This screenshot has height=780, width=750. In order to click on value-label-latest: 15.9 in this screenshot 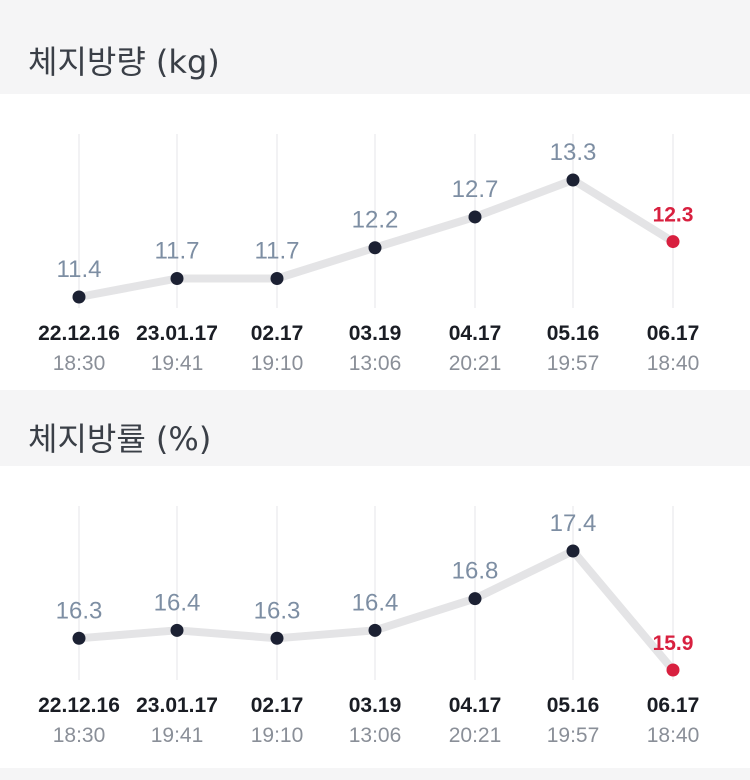, I will do `click(673, 643)`.